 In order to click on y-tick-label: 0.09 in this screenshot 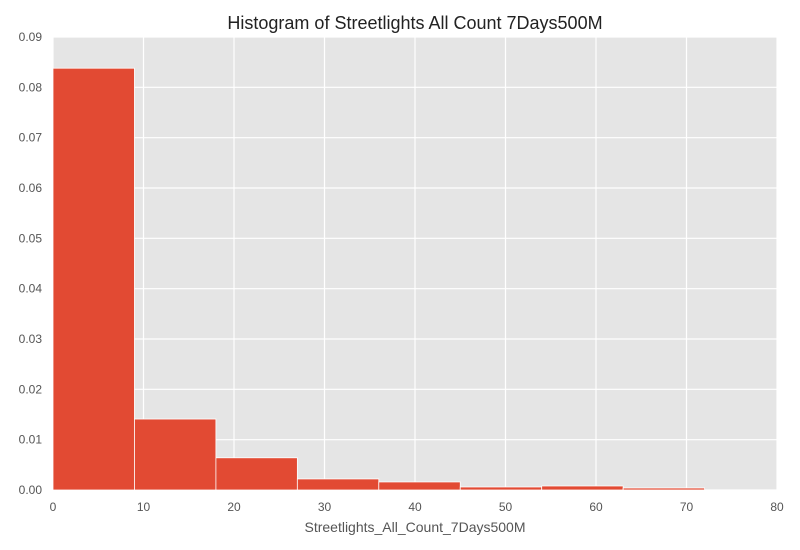, I will do `click(31, 37)`.